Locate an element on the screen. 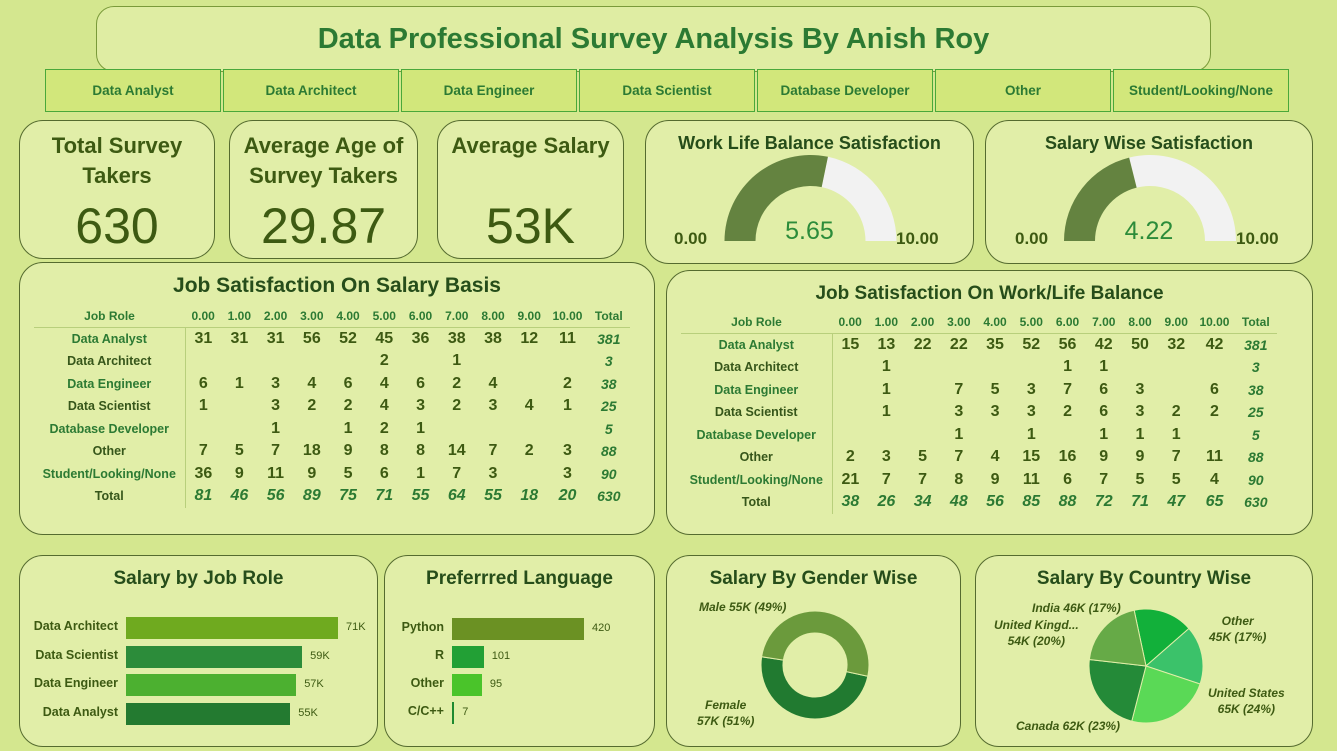 This screenshot has height=751, width=1337. matrix-wlb-cell: 13 is located at coordinates (886, 344).